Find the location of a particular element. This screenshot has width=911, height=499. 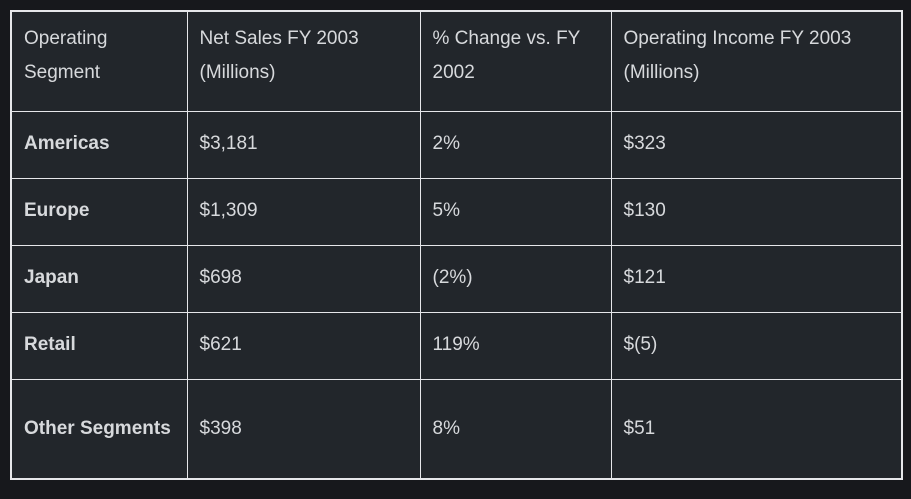

segment-cell: Europe is located at coordinates (99, 211).